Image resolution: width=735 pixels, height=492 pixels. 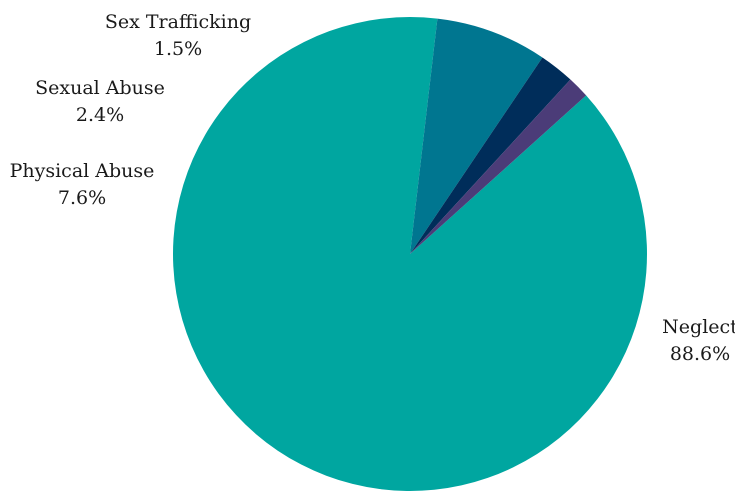 What do you see at coordinates (178, 22) in the screenshot?
I see `label-name: Sex Trafficking` at bounding box center [178, 22].